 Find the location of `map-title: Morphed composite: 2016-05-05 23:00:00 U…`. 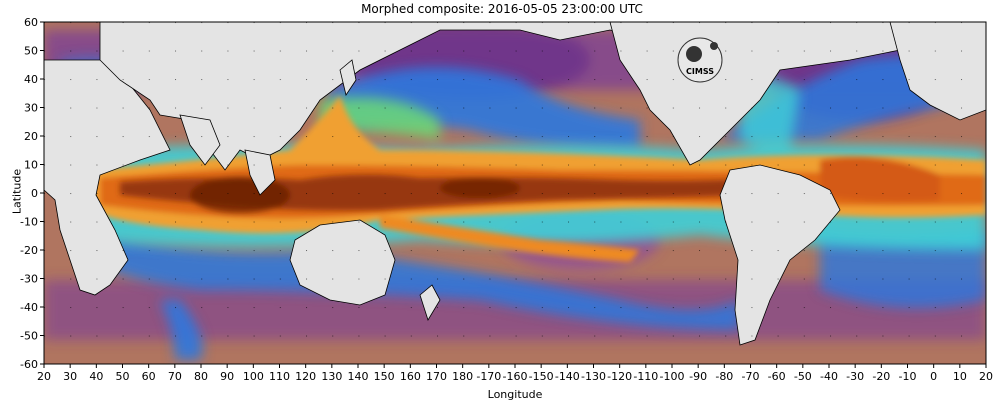

map-title: Morphed composite: 2016-05-05 23:00:00 U… is located at coordinates (502, 9).